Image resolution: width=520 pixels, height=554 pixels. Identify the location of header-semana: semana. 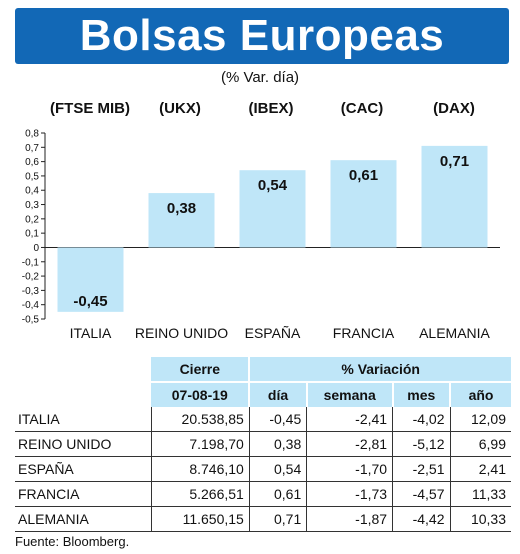
(349, 394).